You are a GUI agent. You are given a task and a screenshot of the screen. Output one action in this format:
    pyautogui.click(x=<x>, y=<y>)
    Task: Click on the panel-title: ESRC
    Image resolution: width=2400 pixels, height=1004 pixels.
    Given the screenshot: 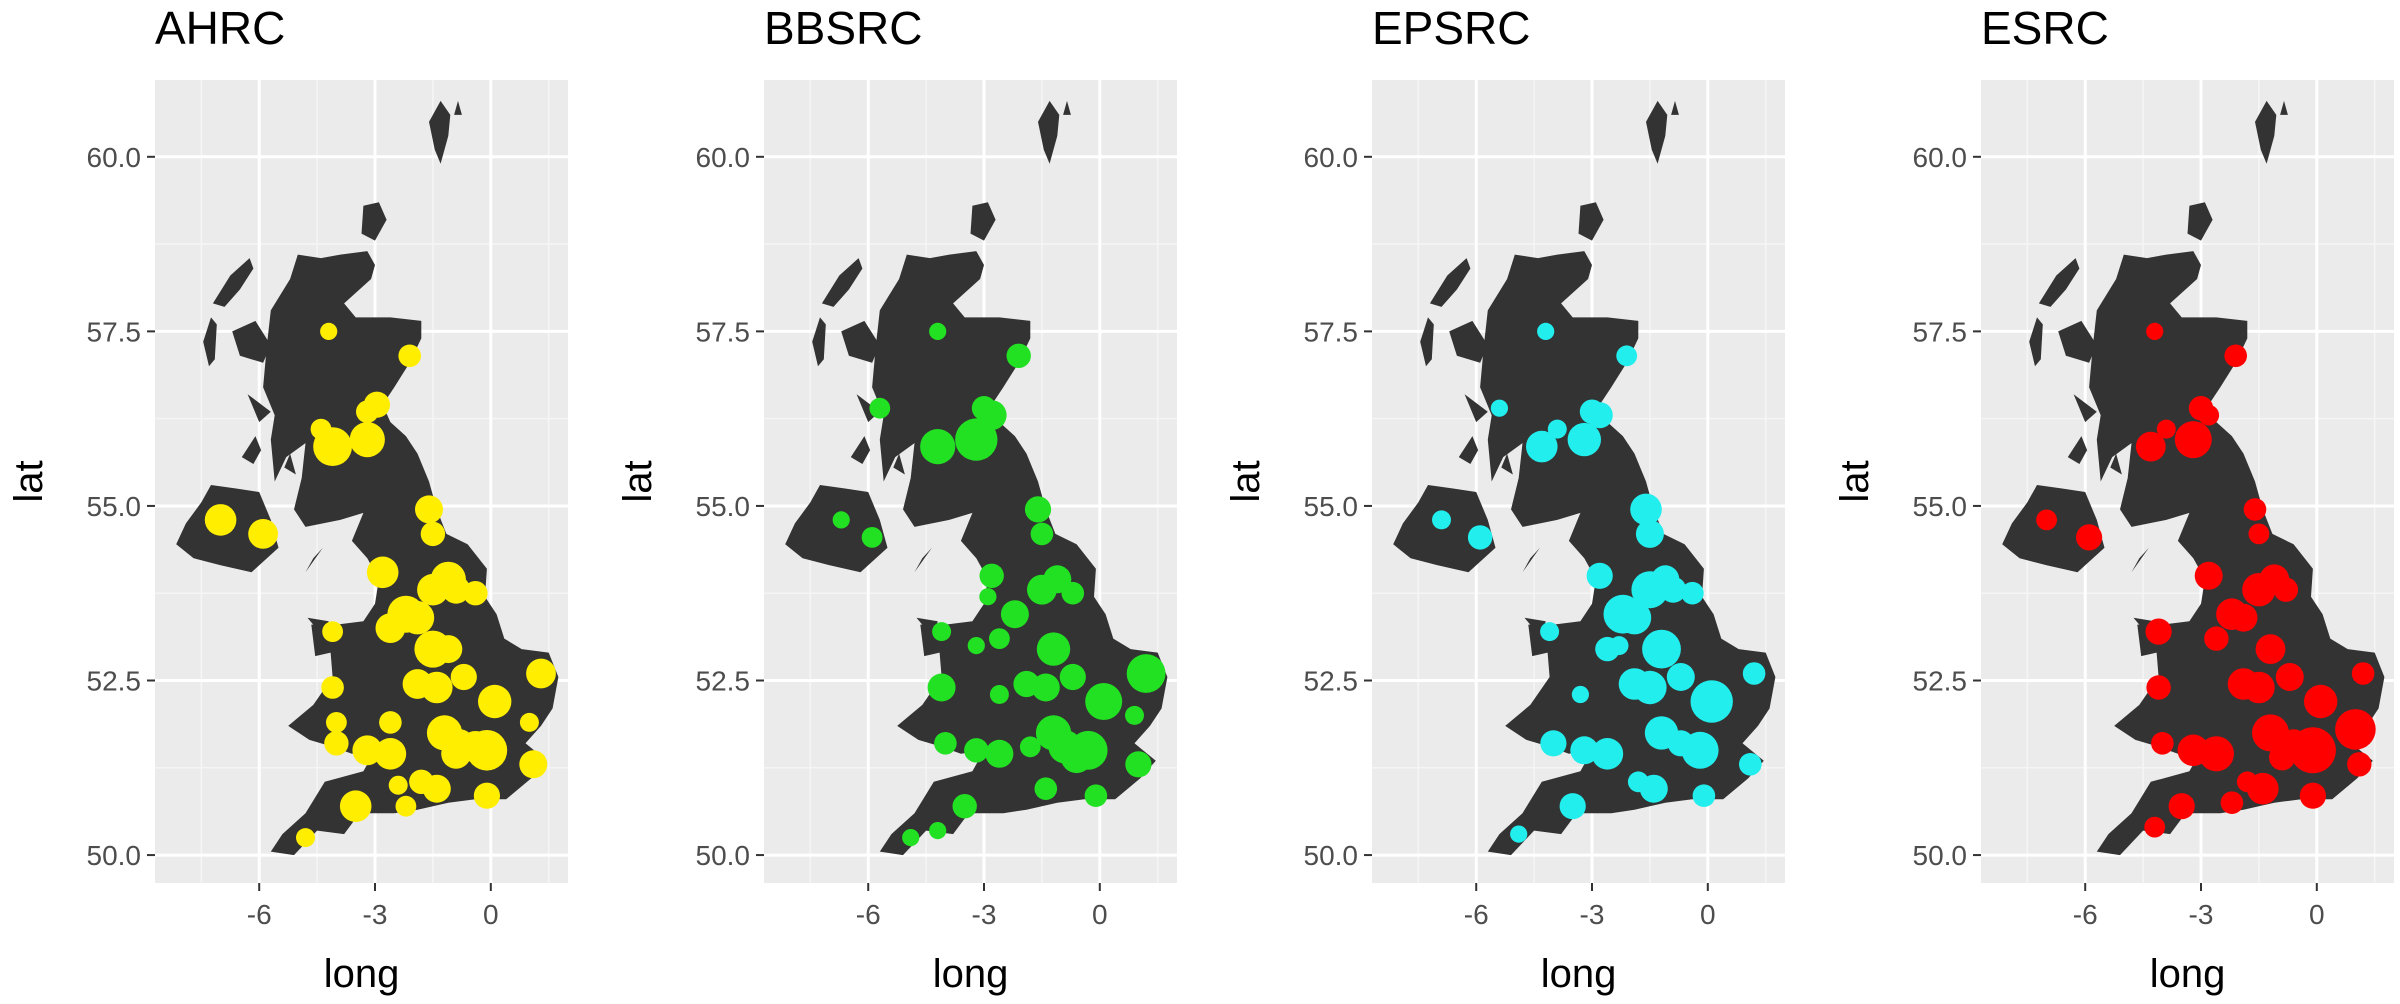 What is the action you would take?
    pyautogui.click(x=2045, y=28)
    